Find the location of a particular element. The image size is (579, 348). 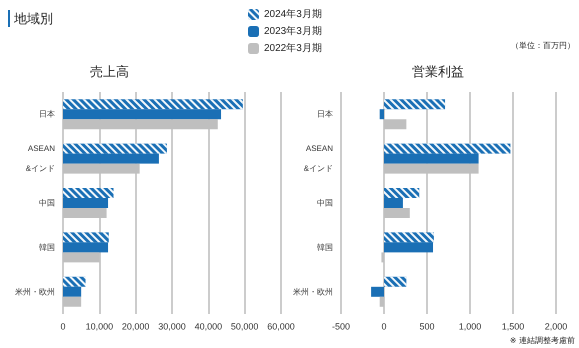

x-tick-label: -500 is located at coordinates (341, 327).